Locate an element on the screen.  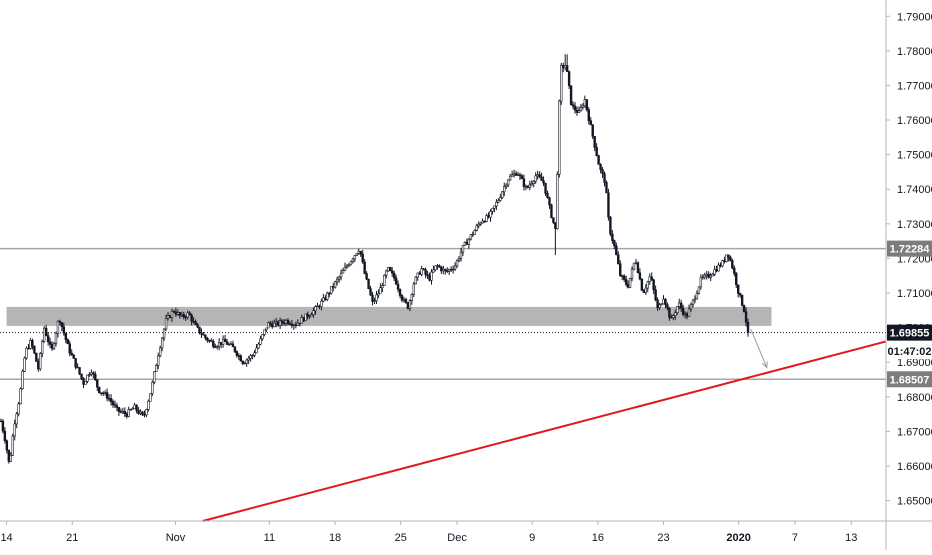
level-price-label-1: 1.68507 is located at coordinates (910, 380).